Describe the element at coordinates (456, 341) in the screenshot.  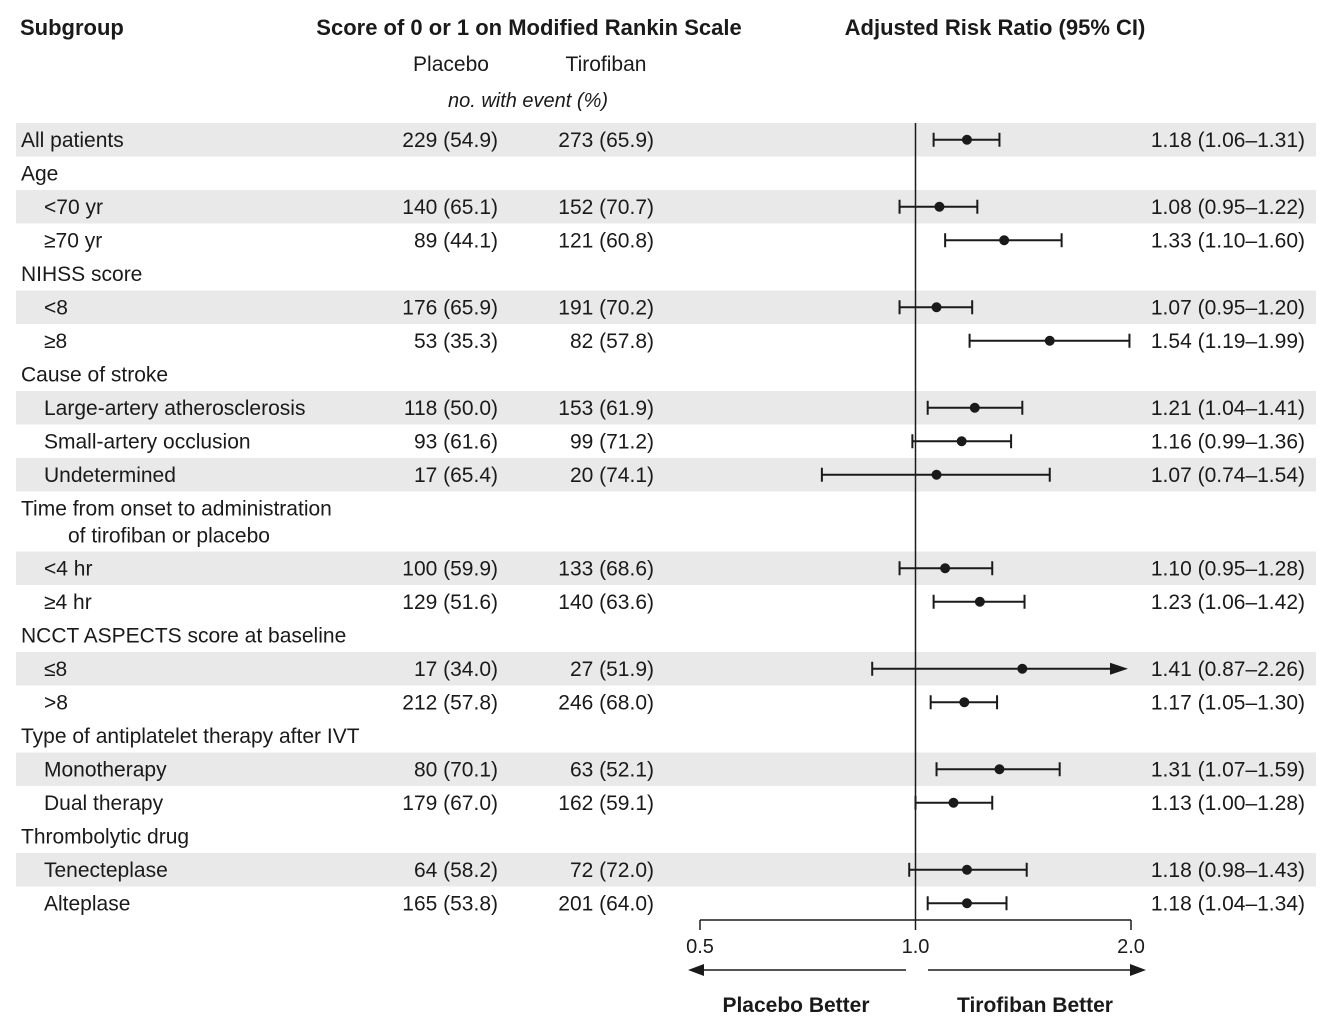
I see `placebo-value: 53 (35.3)` at that location.